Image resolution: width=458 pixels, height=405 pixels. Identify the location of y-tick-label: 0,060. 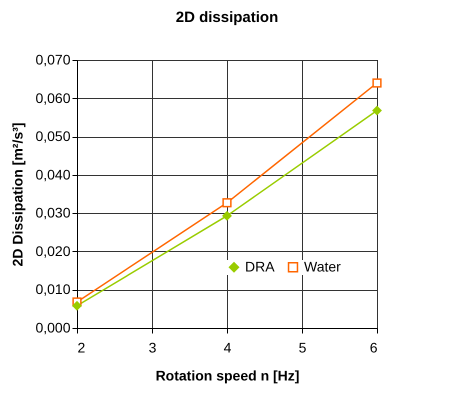
(53, 98).